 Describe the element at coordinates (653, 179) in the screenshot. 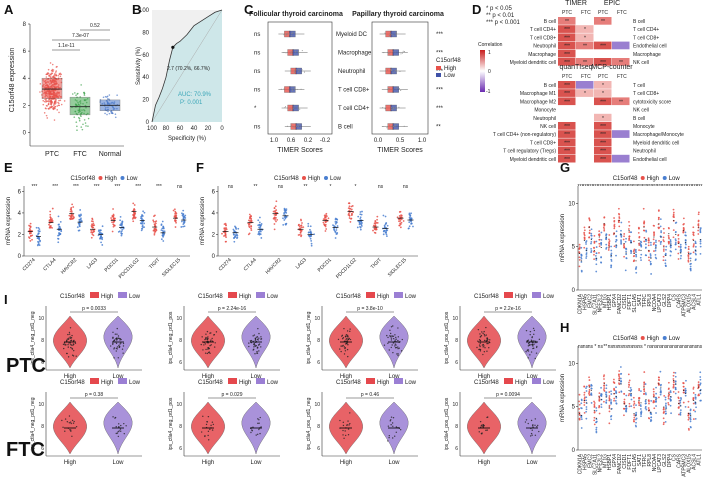

I see `panel-g-legend-high: High` at that location.